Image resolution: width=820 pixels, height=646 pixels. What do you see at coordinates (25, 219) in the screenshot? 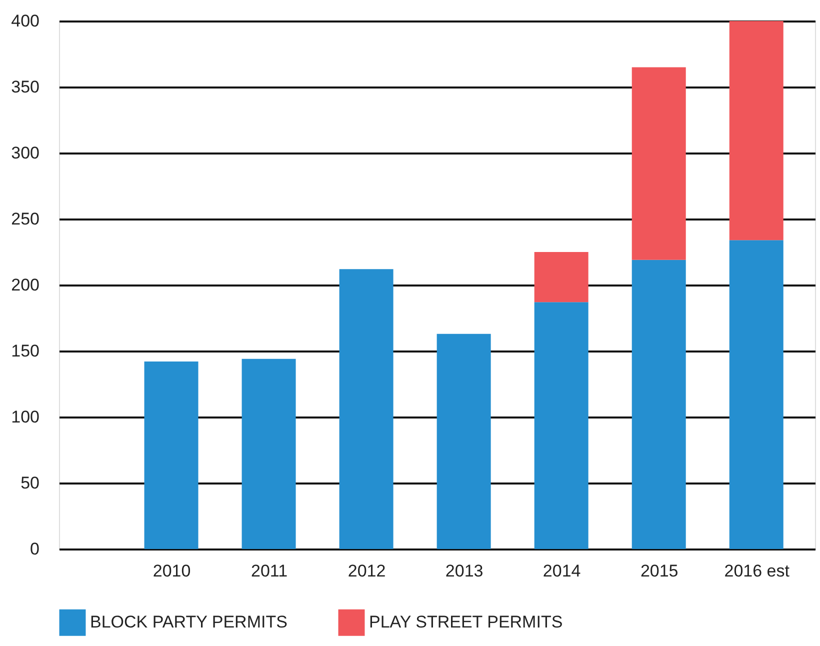
I see `y-tick-label: 250` at bounding box center [25, 219].